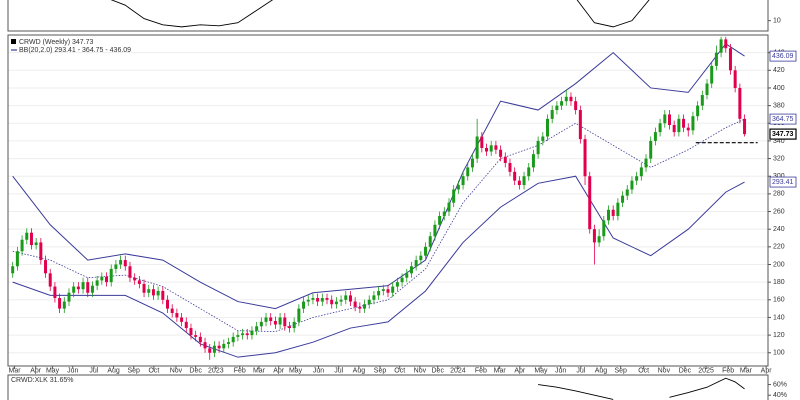 This screenshot has height=400, width=800. I want to click on y-tick-label: 420, so click(779, 70).